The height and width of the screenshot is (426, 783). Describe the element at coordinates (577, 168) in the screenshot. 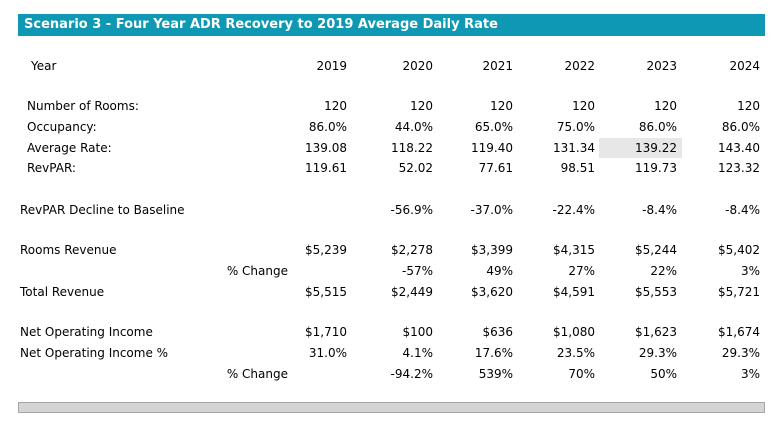

I see `revpar-2022: 98.51` at that location.